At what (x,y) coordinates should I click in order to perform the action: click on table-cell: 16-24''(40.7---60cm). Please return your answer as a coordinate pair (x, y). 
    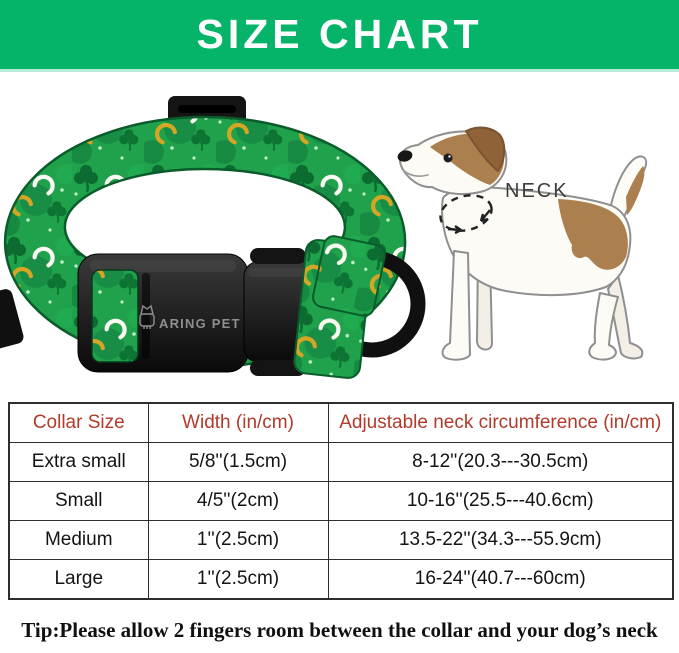
    Looking at the image, I should click on (500, 579).